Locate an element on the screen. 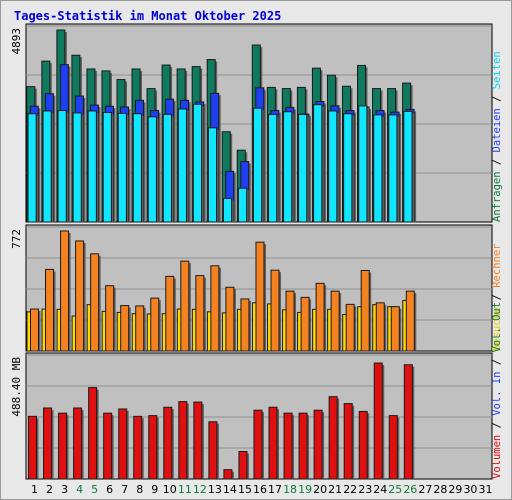  x-tick-label: 22 is located at coordinates (350, 489).